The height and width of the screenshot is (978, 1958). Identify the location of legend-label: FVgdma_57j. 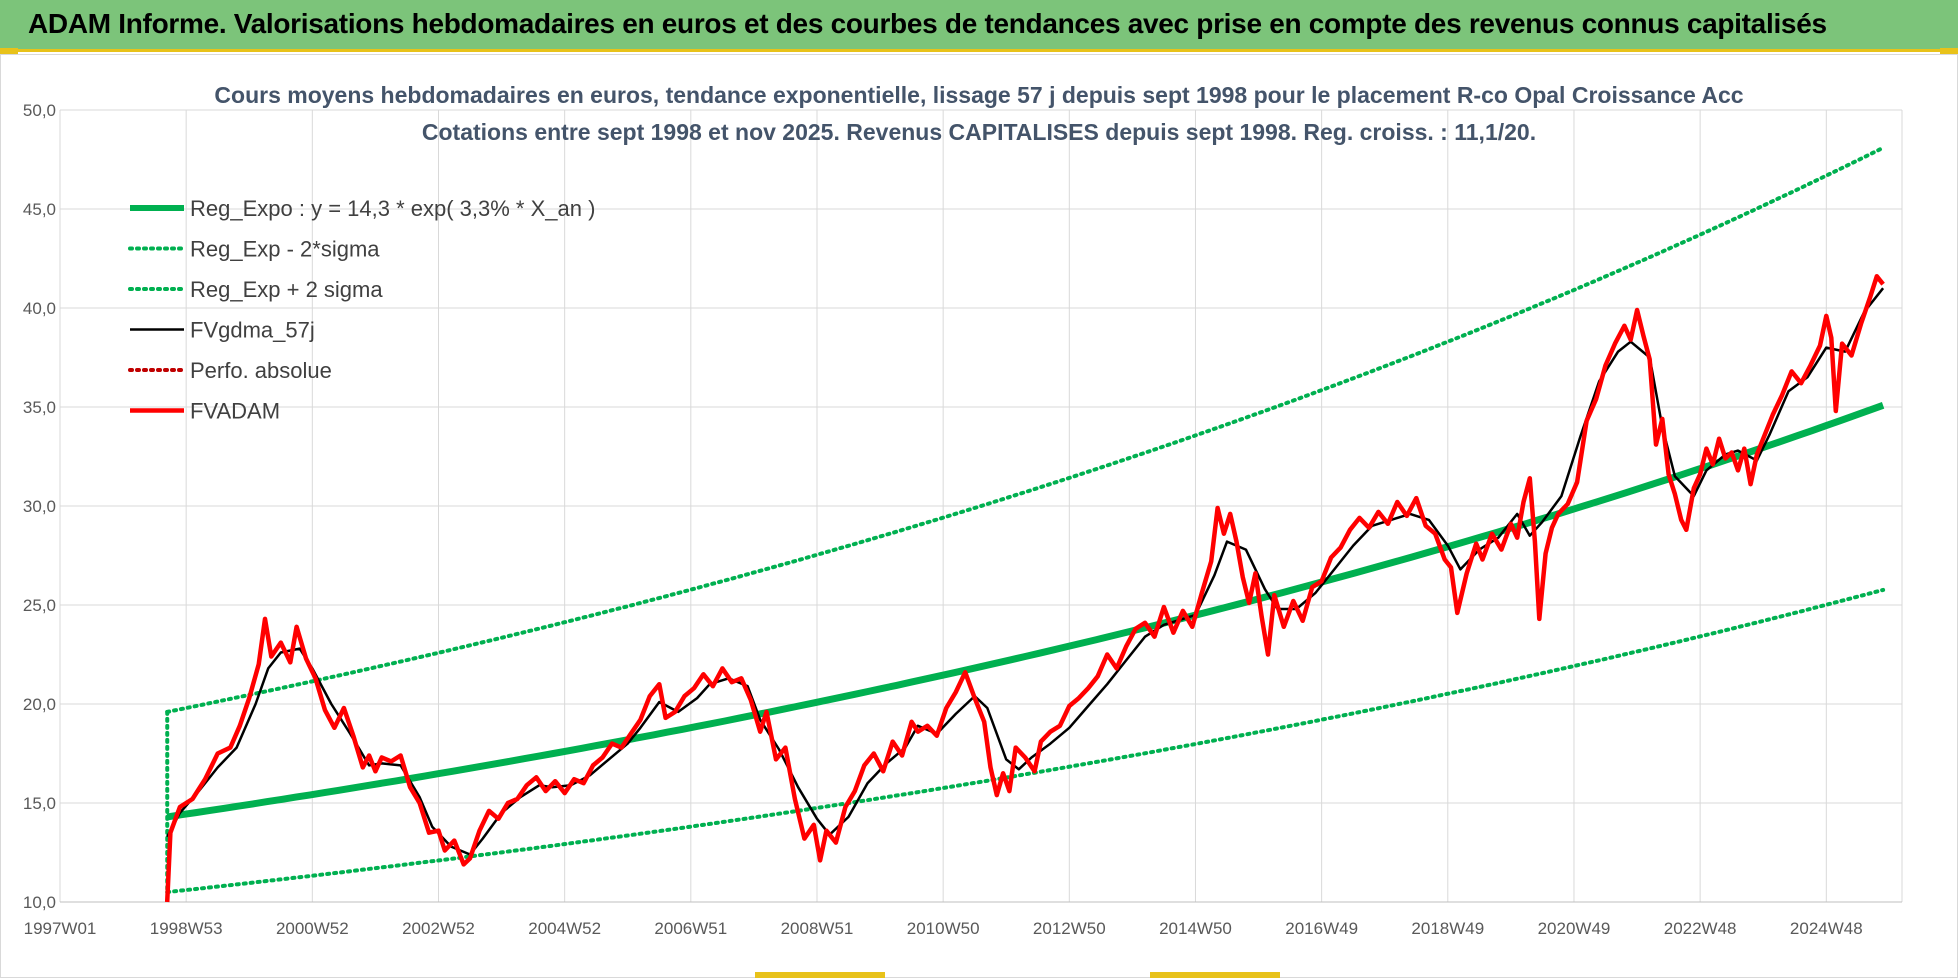
(252, 330).